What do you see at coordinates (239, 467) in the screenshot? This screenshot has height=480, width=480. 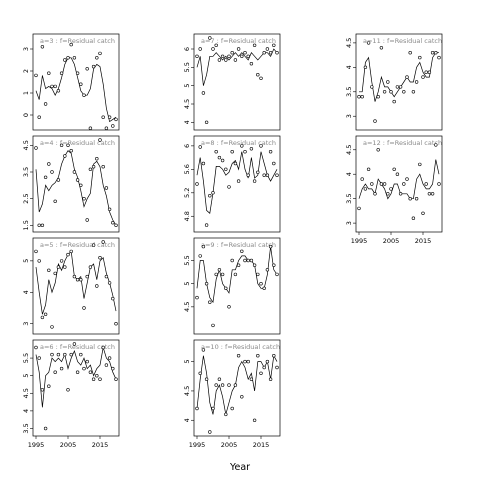 I see `x-axis-title: Year` at bounding box center [239, 467].